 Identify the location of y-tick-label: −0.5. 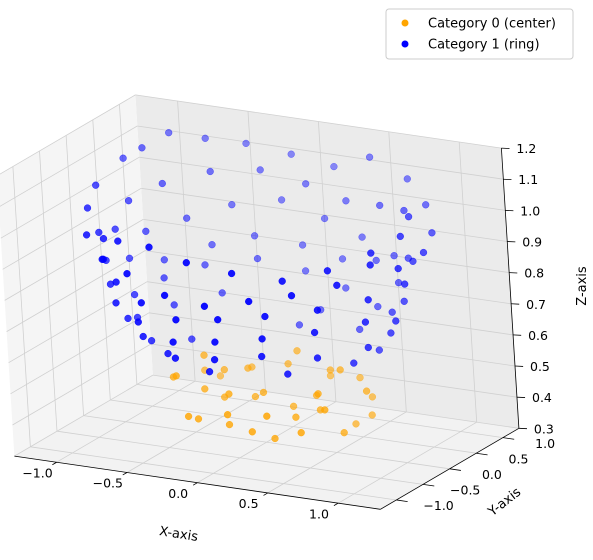
(465, 490).